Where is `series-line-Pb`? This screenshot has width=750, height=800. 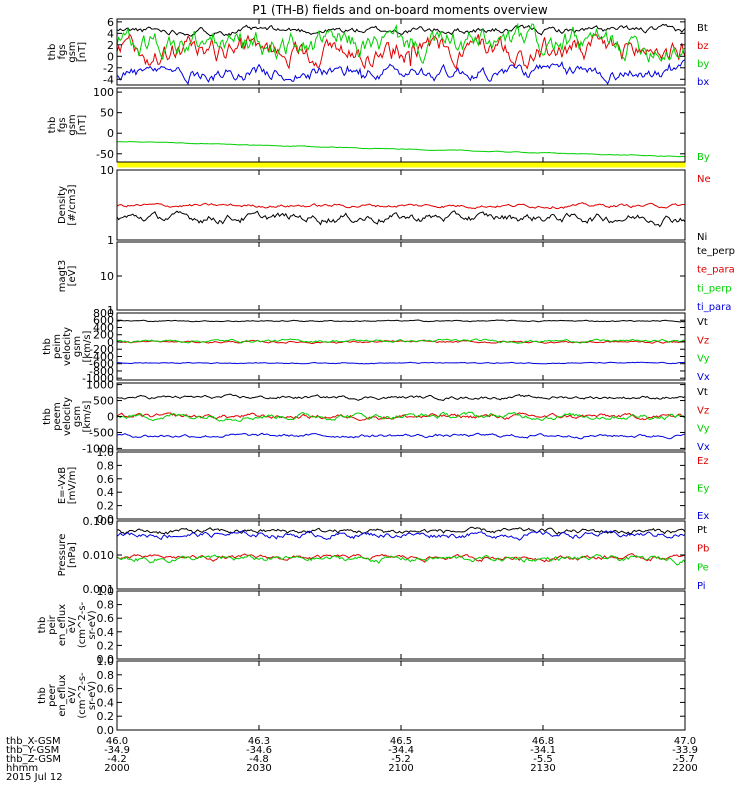 series-line-Pb is located at coordinates (401, 558).